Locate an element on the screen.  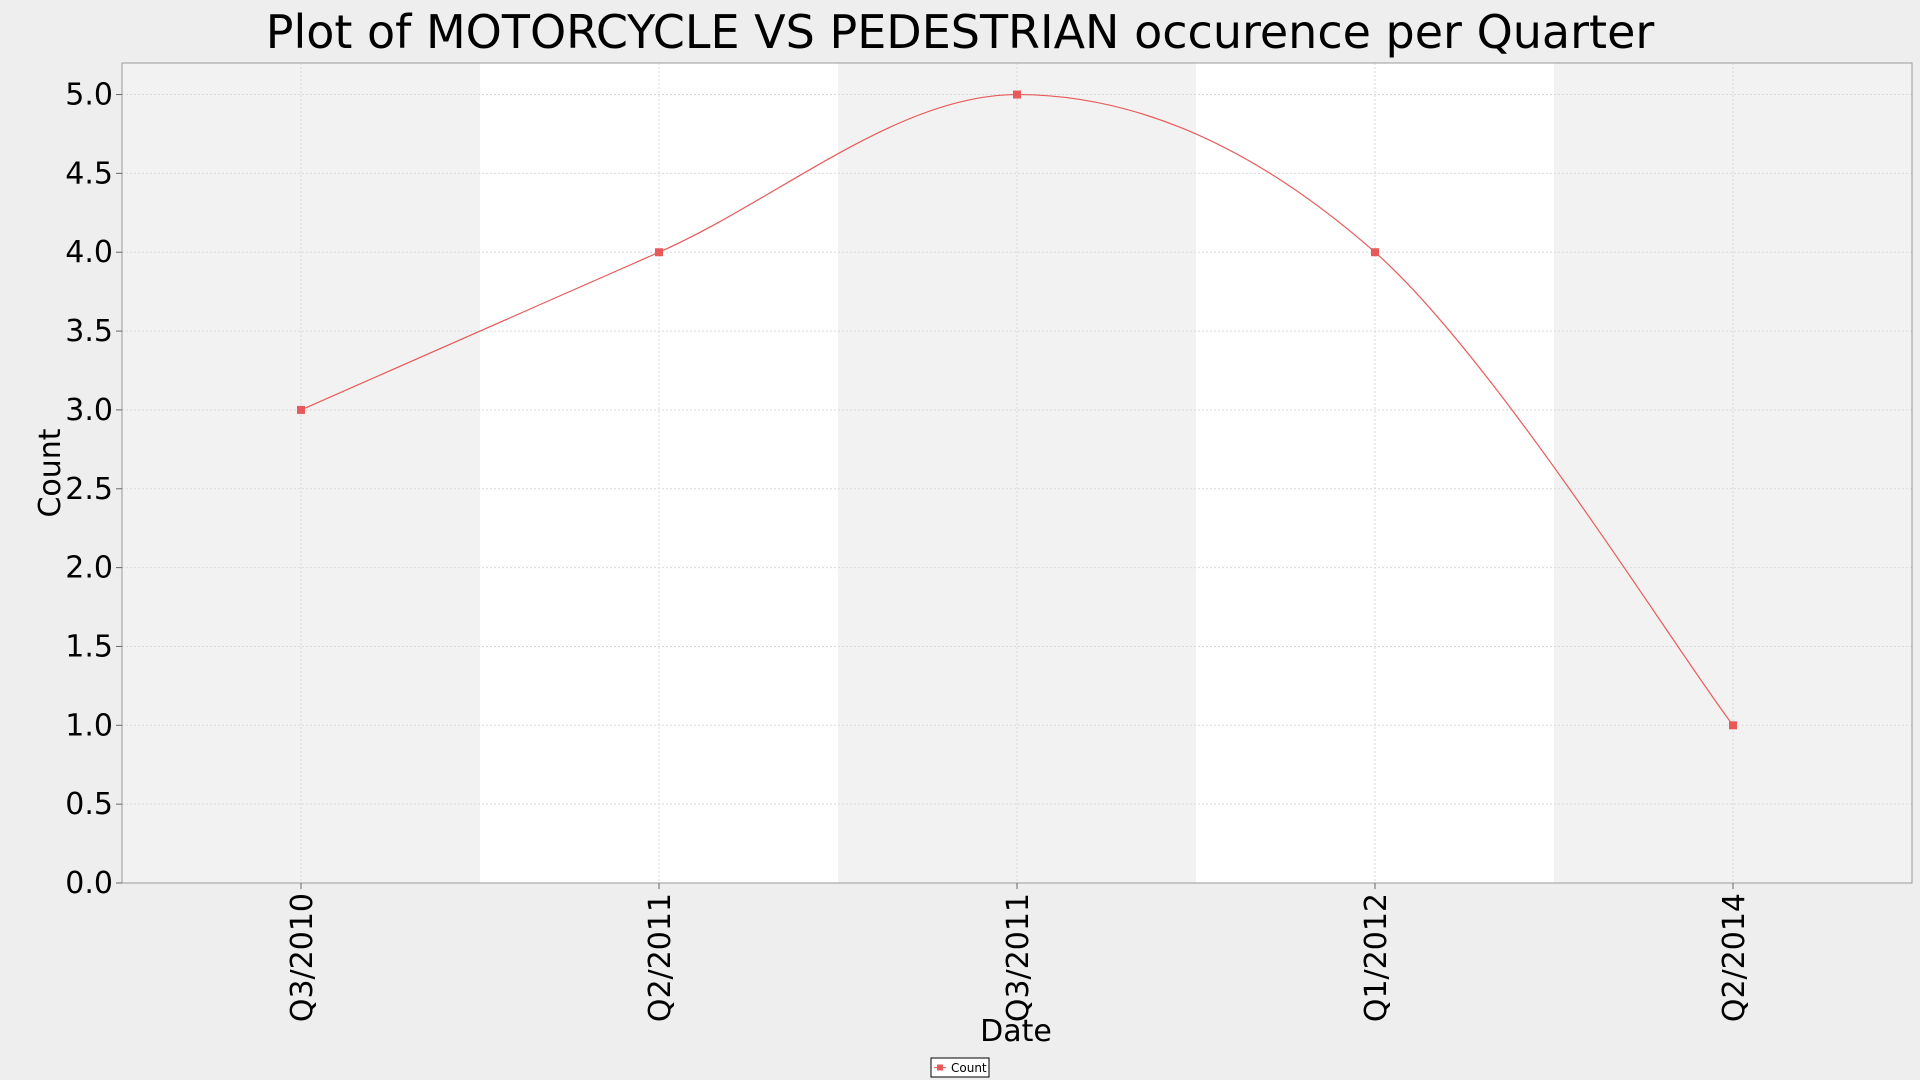
y-tick-label: 0.0 is located at coordinates (89, 883).